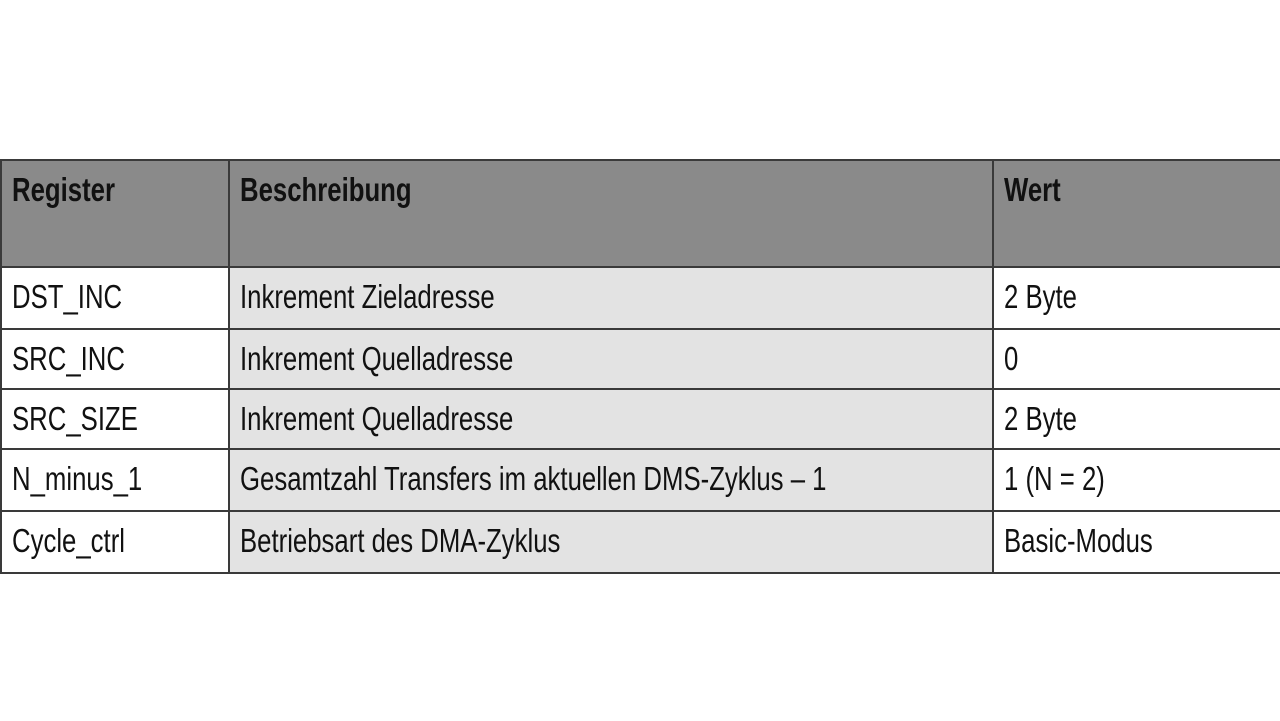 The height and width of the screenshot is (721, 1280). I want to click on cell-text: Betriebsart des DMA-Zyklus, so click(400, 540).